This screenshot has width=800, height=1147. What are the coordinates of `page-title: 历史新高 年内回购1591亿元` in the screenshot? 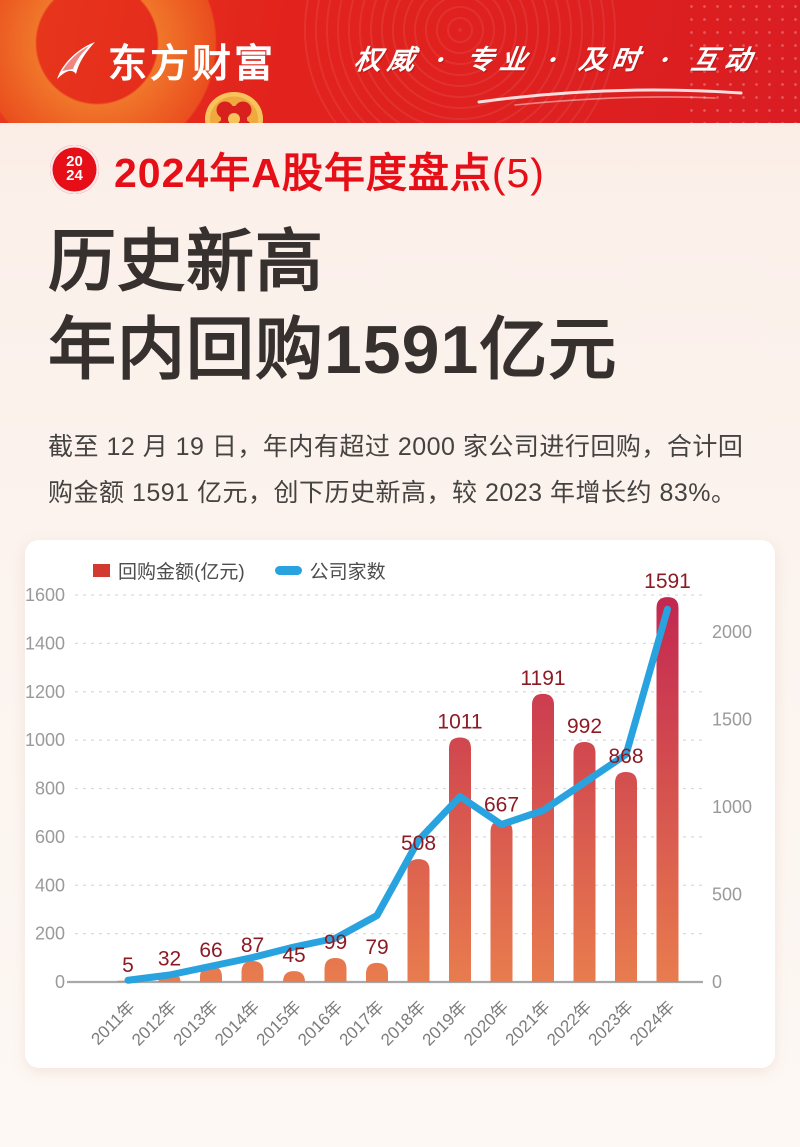 It's located at (332, 306).